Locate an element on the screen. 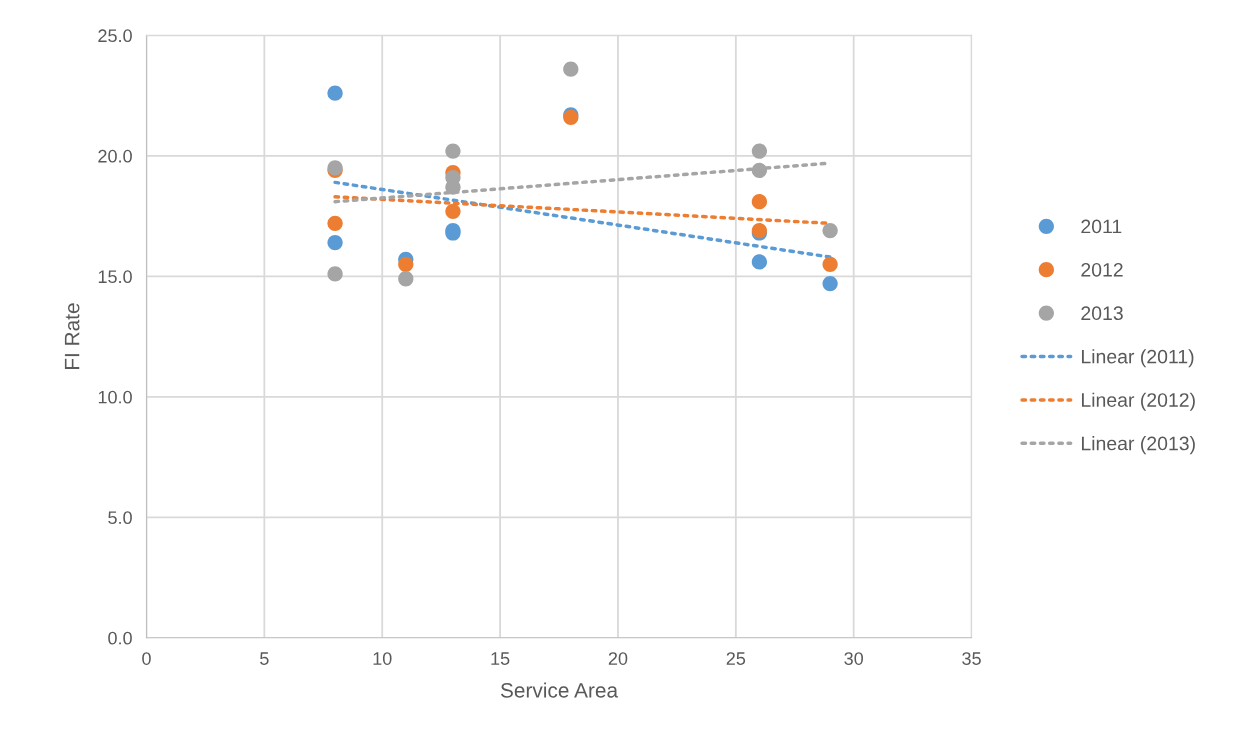  x-tick-label: 20 is located at coordinates (618, 658).